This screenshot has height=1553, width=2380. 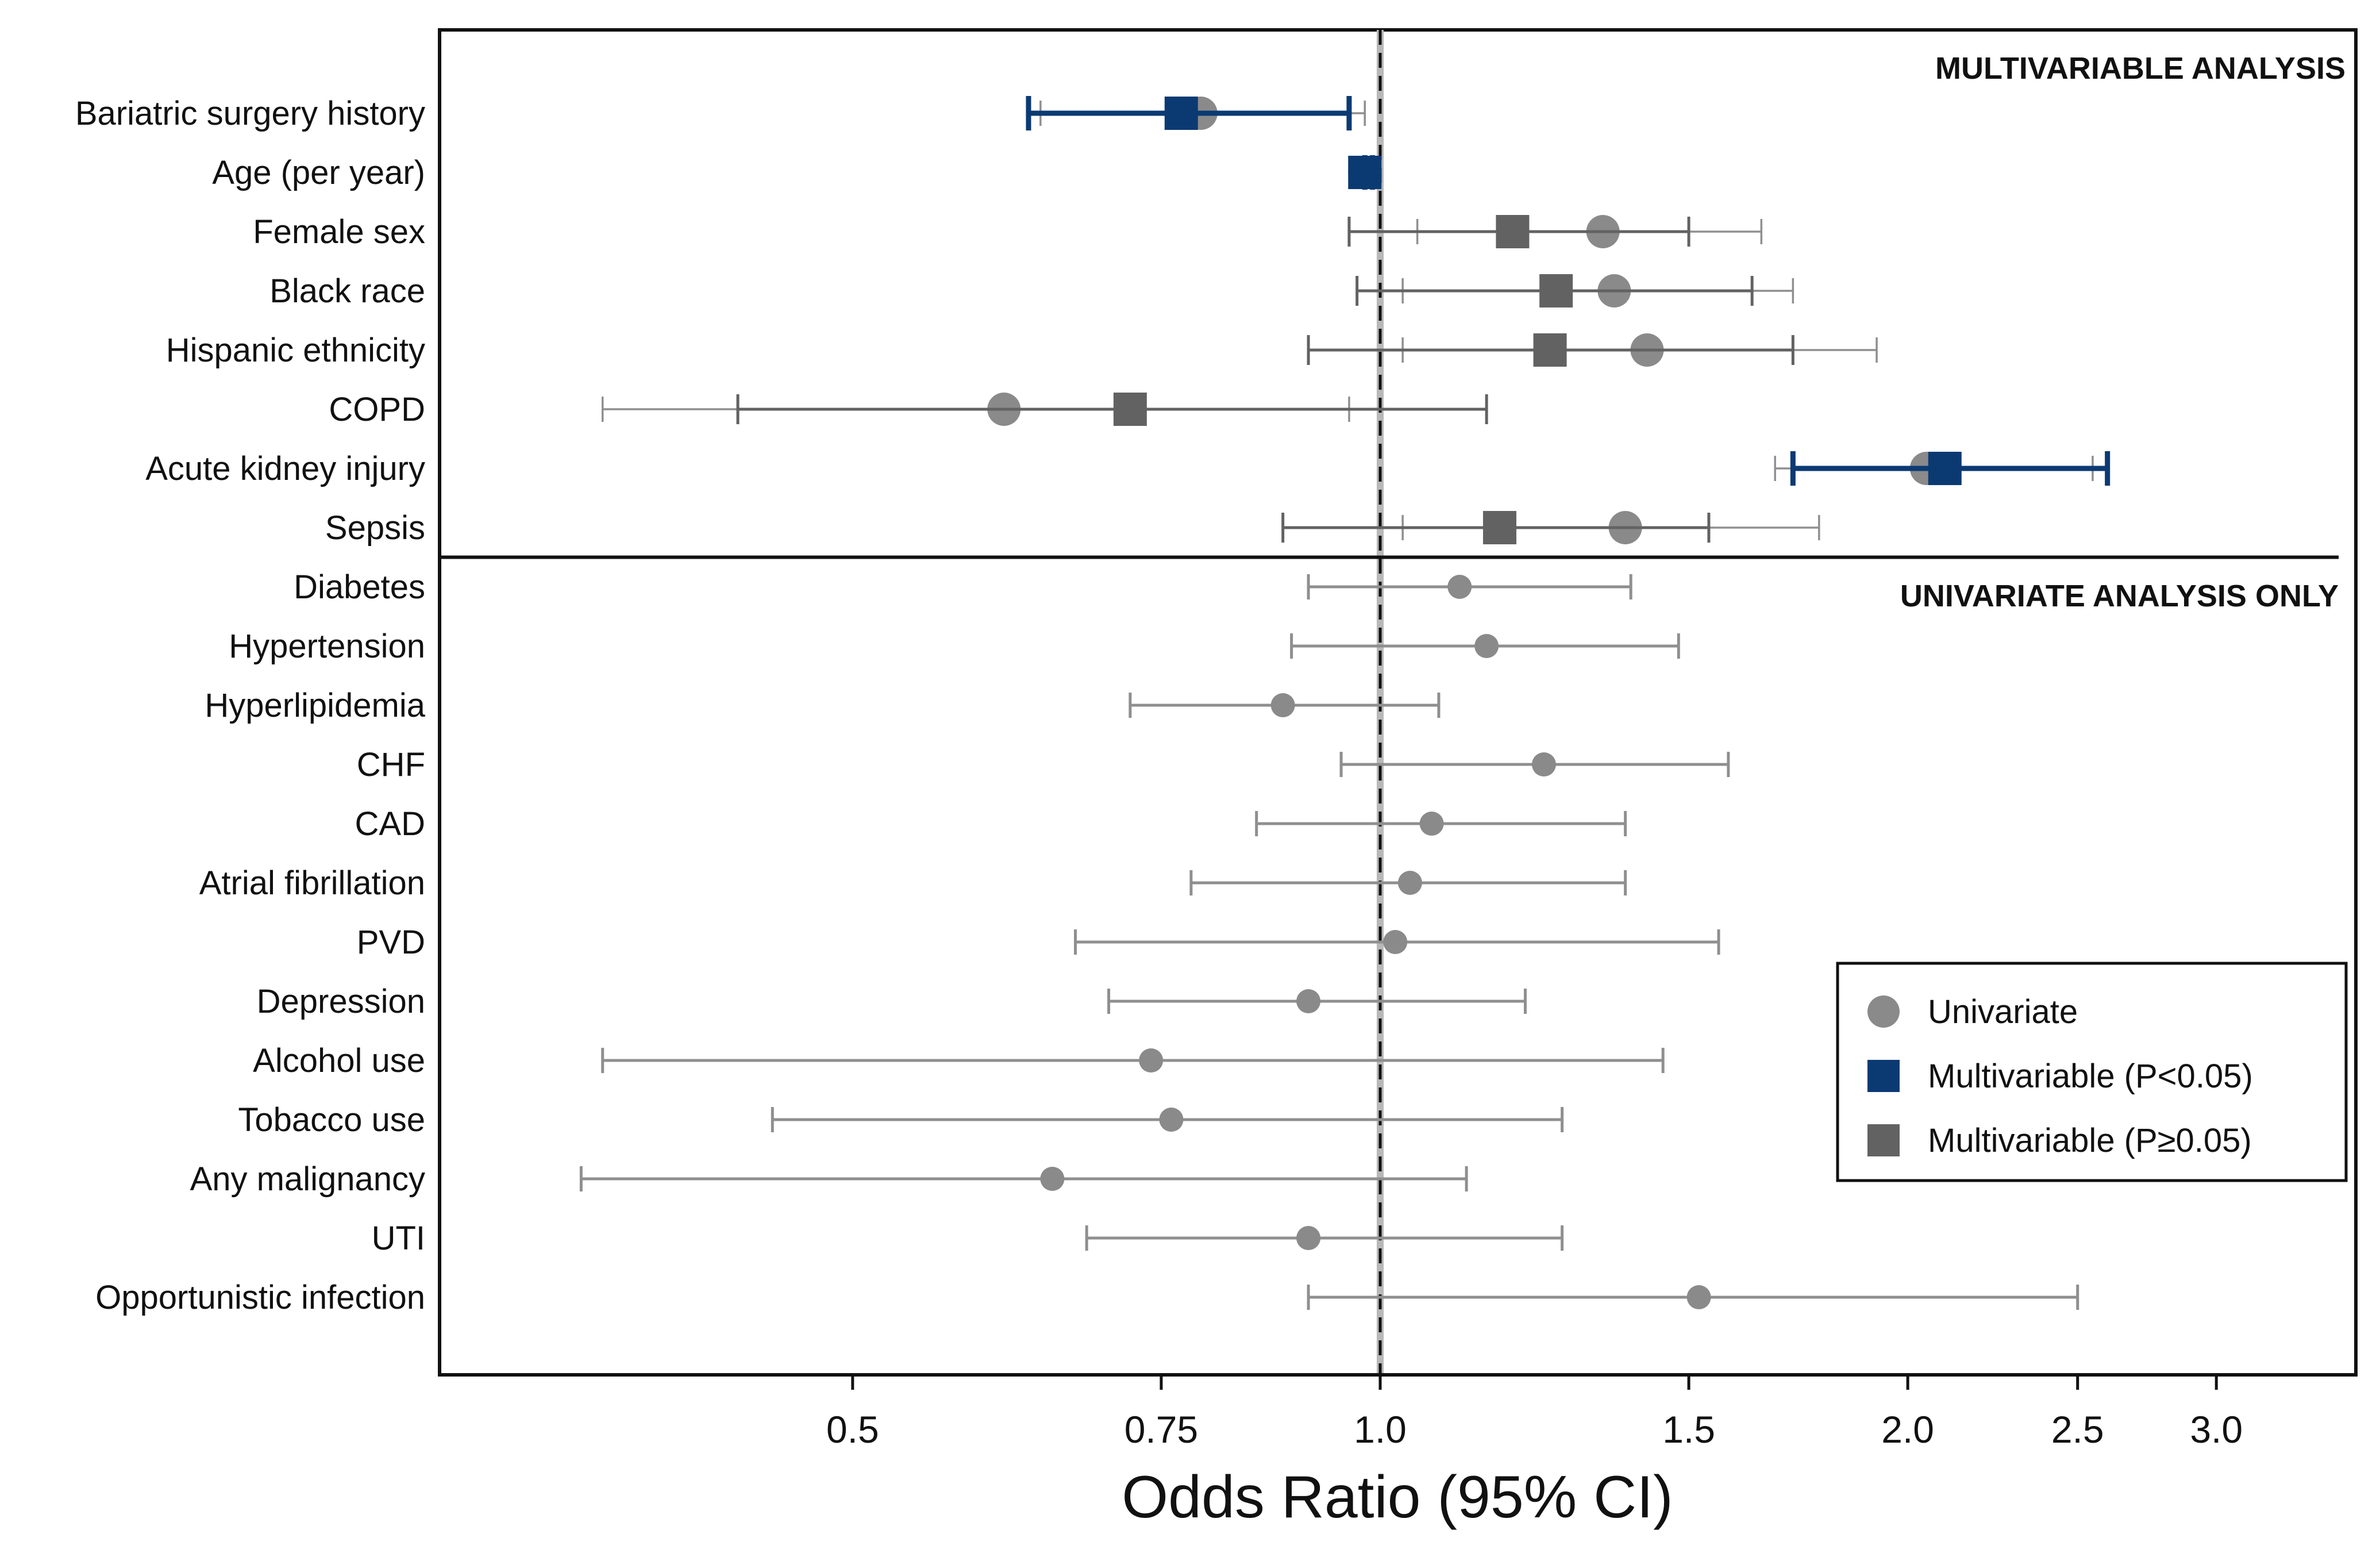 I want to click on x-tick-label: 0.5, so click(x=852, y=1429).